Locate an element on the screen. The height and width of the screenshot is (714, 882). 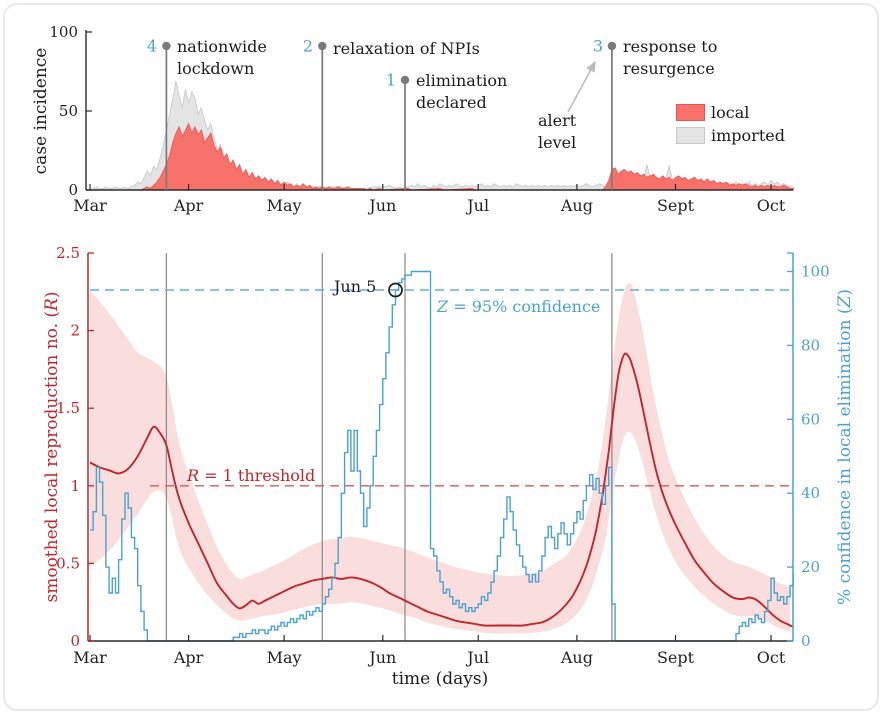
top-month-label: Sept is located at coordinates (676, 205).